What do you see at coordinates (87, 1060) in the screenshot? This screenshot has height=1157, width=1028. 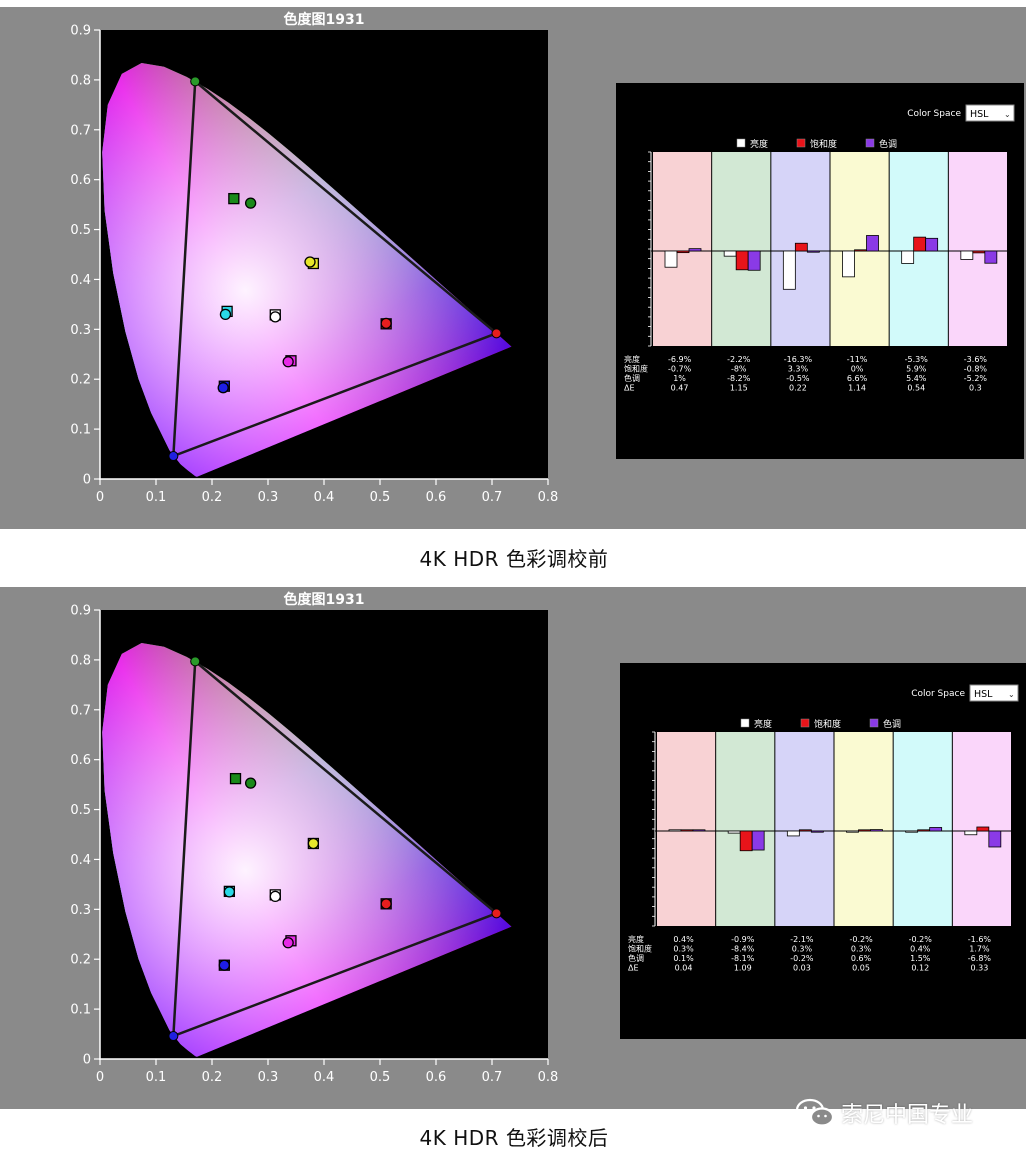 I see `y-tick-label: 0` at bounding box center [87, 1060].